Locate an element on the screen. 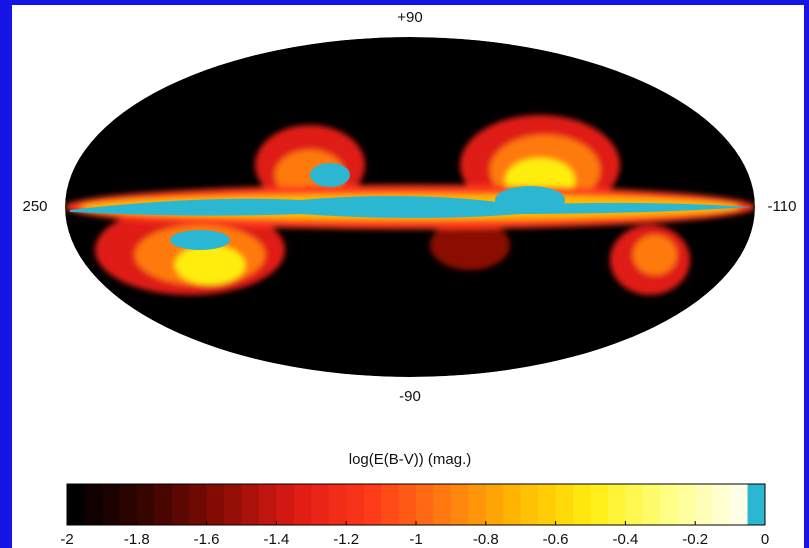 This screenshot has height=548, width=809. x-tick-label: -1.6 is located at coordinates (207, 539).